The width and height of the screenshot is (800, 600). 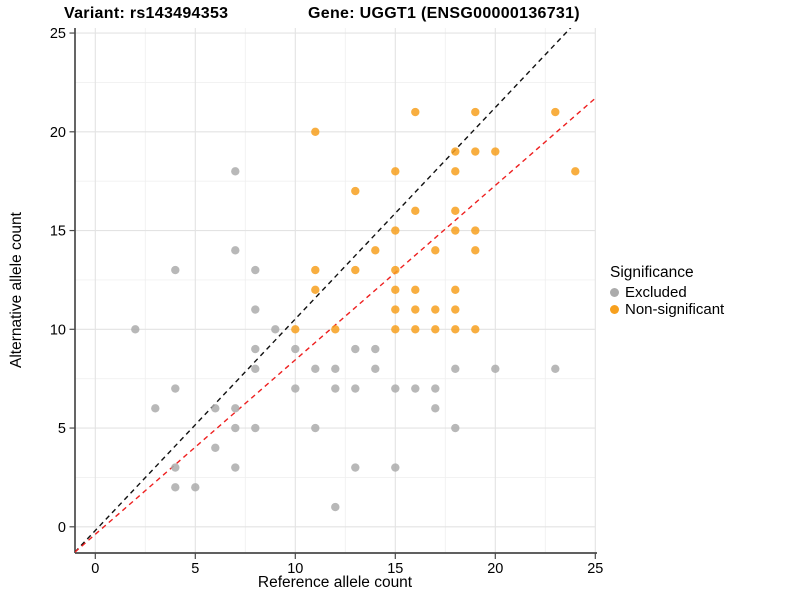 I want to click on legend: Significance Excluded Non-significant, so click(x=667, y=291).